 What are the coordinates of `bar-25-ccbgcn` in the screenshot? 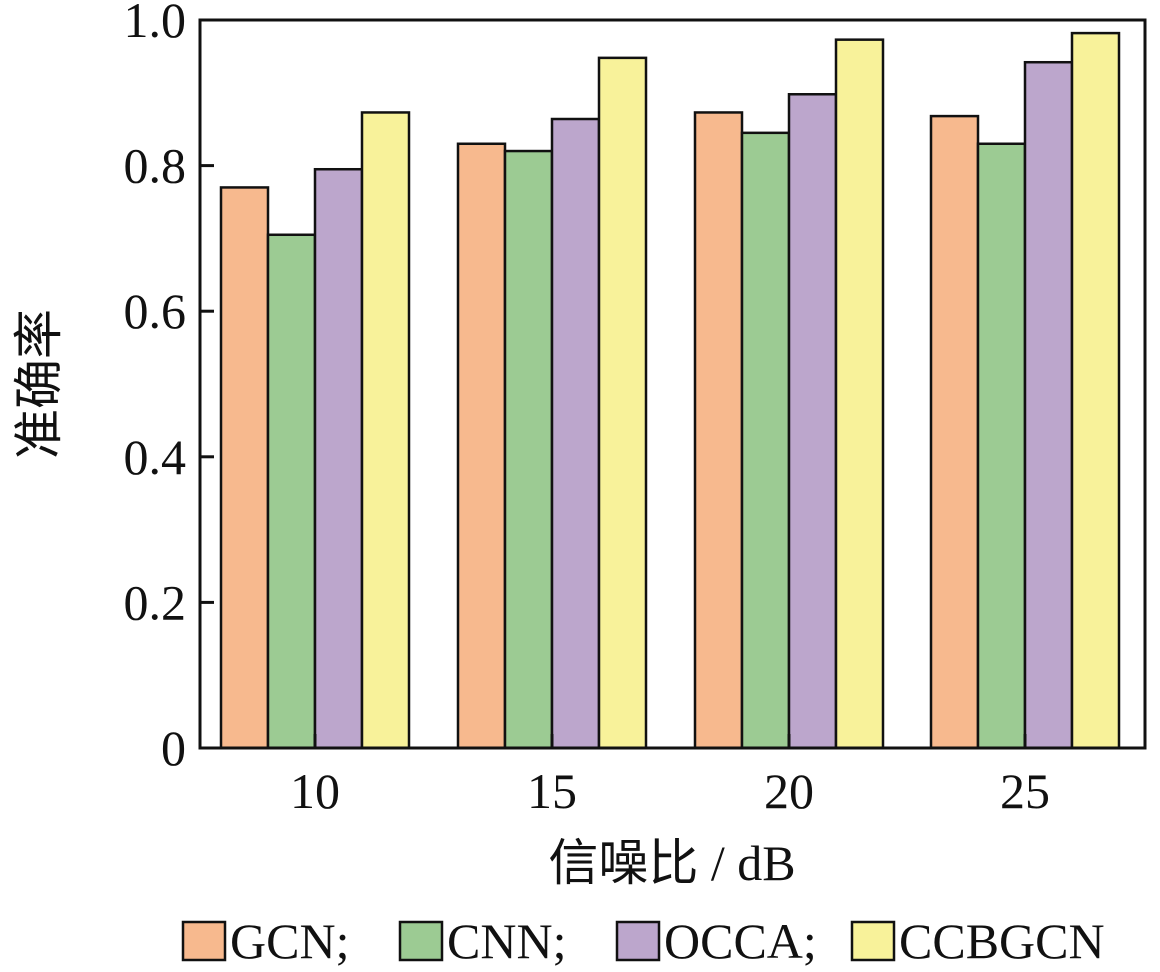 It's located at (1095, 390).